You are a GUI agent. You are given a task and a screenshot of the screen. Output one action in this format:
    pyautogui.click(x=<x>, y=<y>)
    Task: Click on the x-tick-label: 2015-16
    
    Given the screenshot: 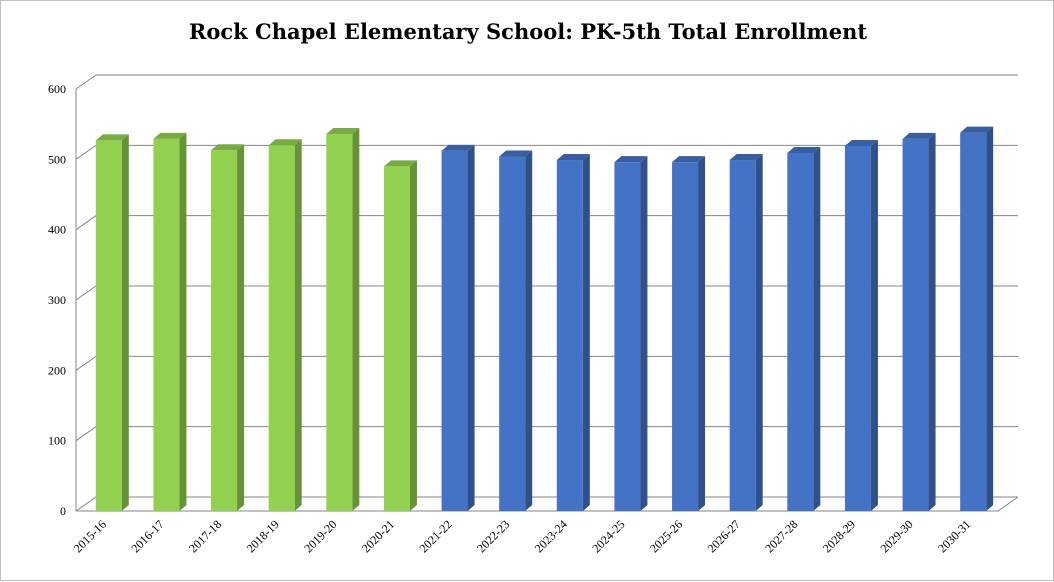 What is the action you would take?
    pyautogui.click(x=90, y=536)
    